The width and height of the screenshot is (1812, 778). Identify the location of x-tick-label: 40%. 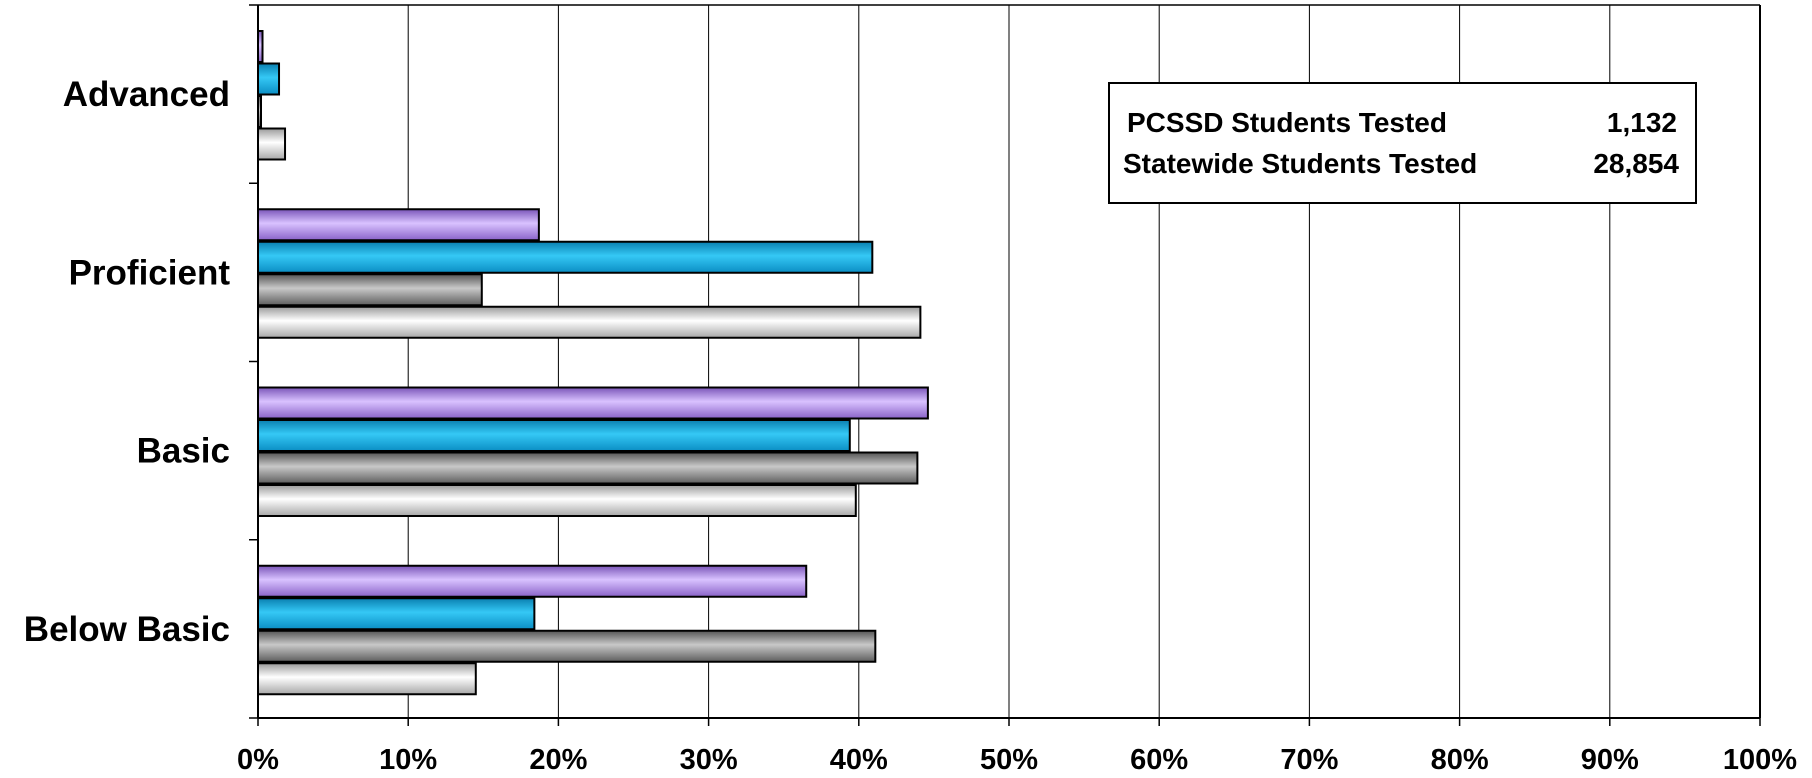
(859, 760).